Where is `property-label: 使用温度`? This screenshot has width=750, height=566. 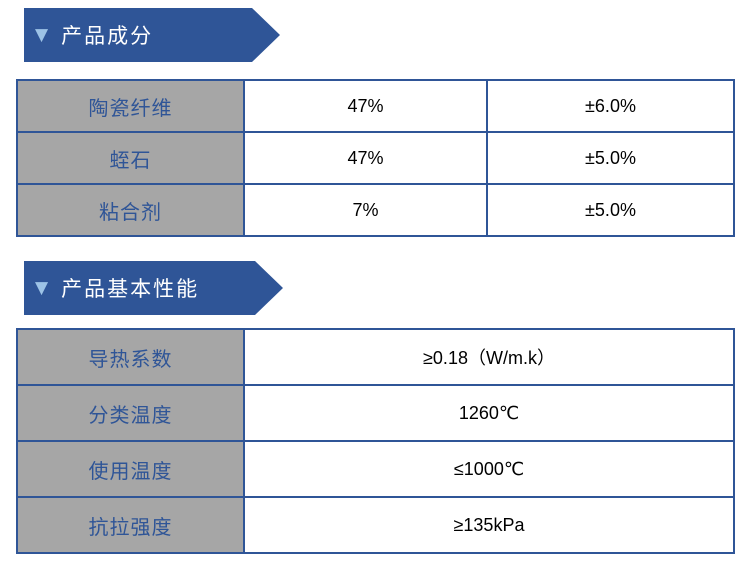
property-label: 使用温度 is located at coordinates (130, 469).